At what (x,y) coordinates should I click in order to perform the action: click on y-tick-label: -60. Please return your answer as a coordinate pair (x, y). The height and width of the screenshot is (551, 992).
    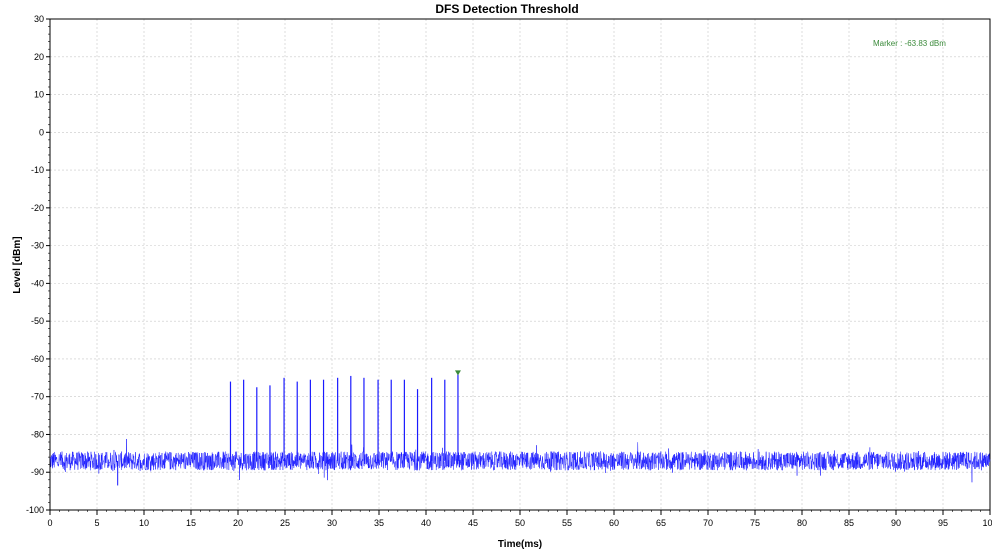
    Looking at the image, I should click on (37, 359).